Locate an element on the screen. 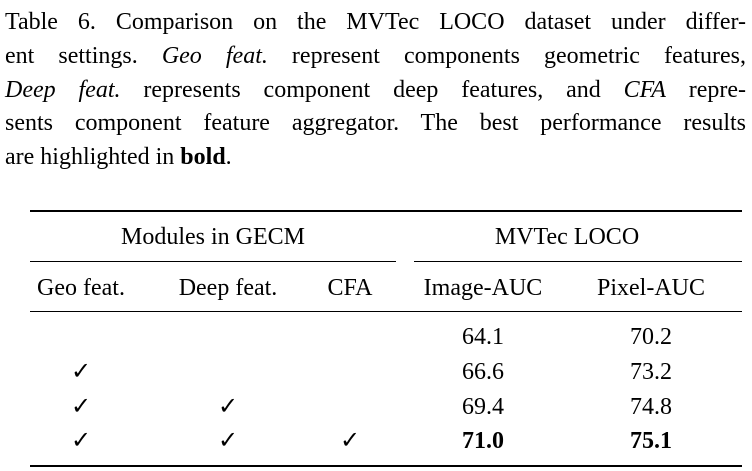 This screenshot has height=471, width=752. table-cell: Image-AUC is located at coordinates (483, 288).